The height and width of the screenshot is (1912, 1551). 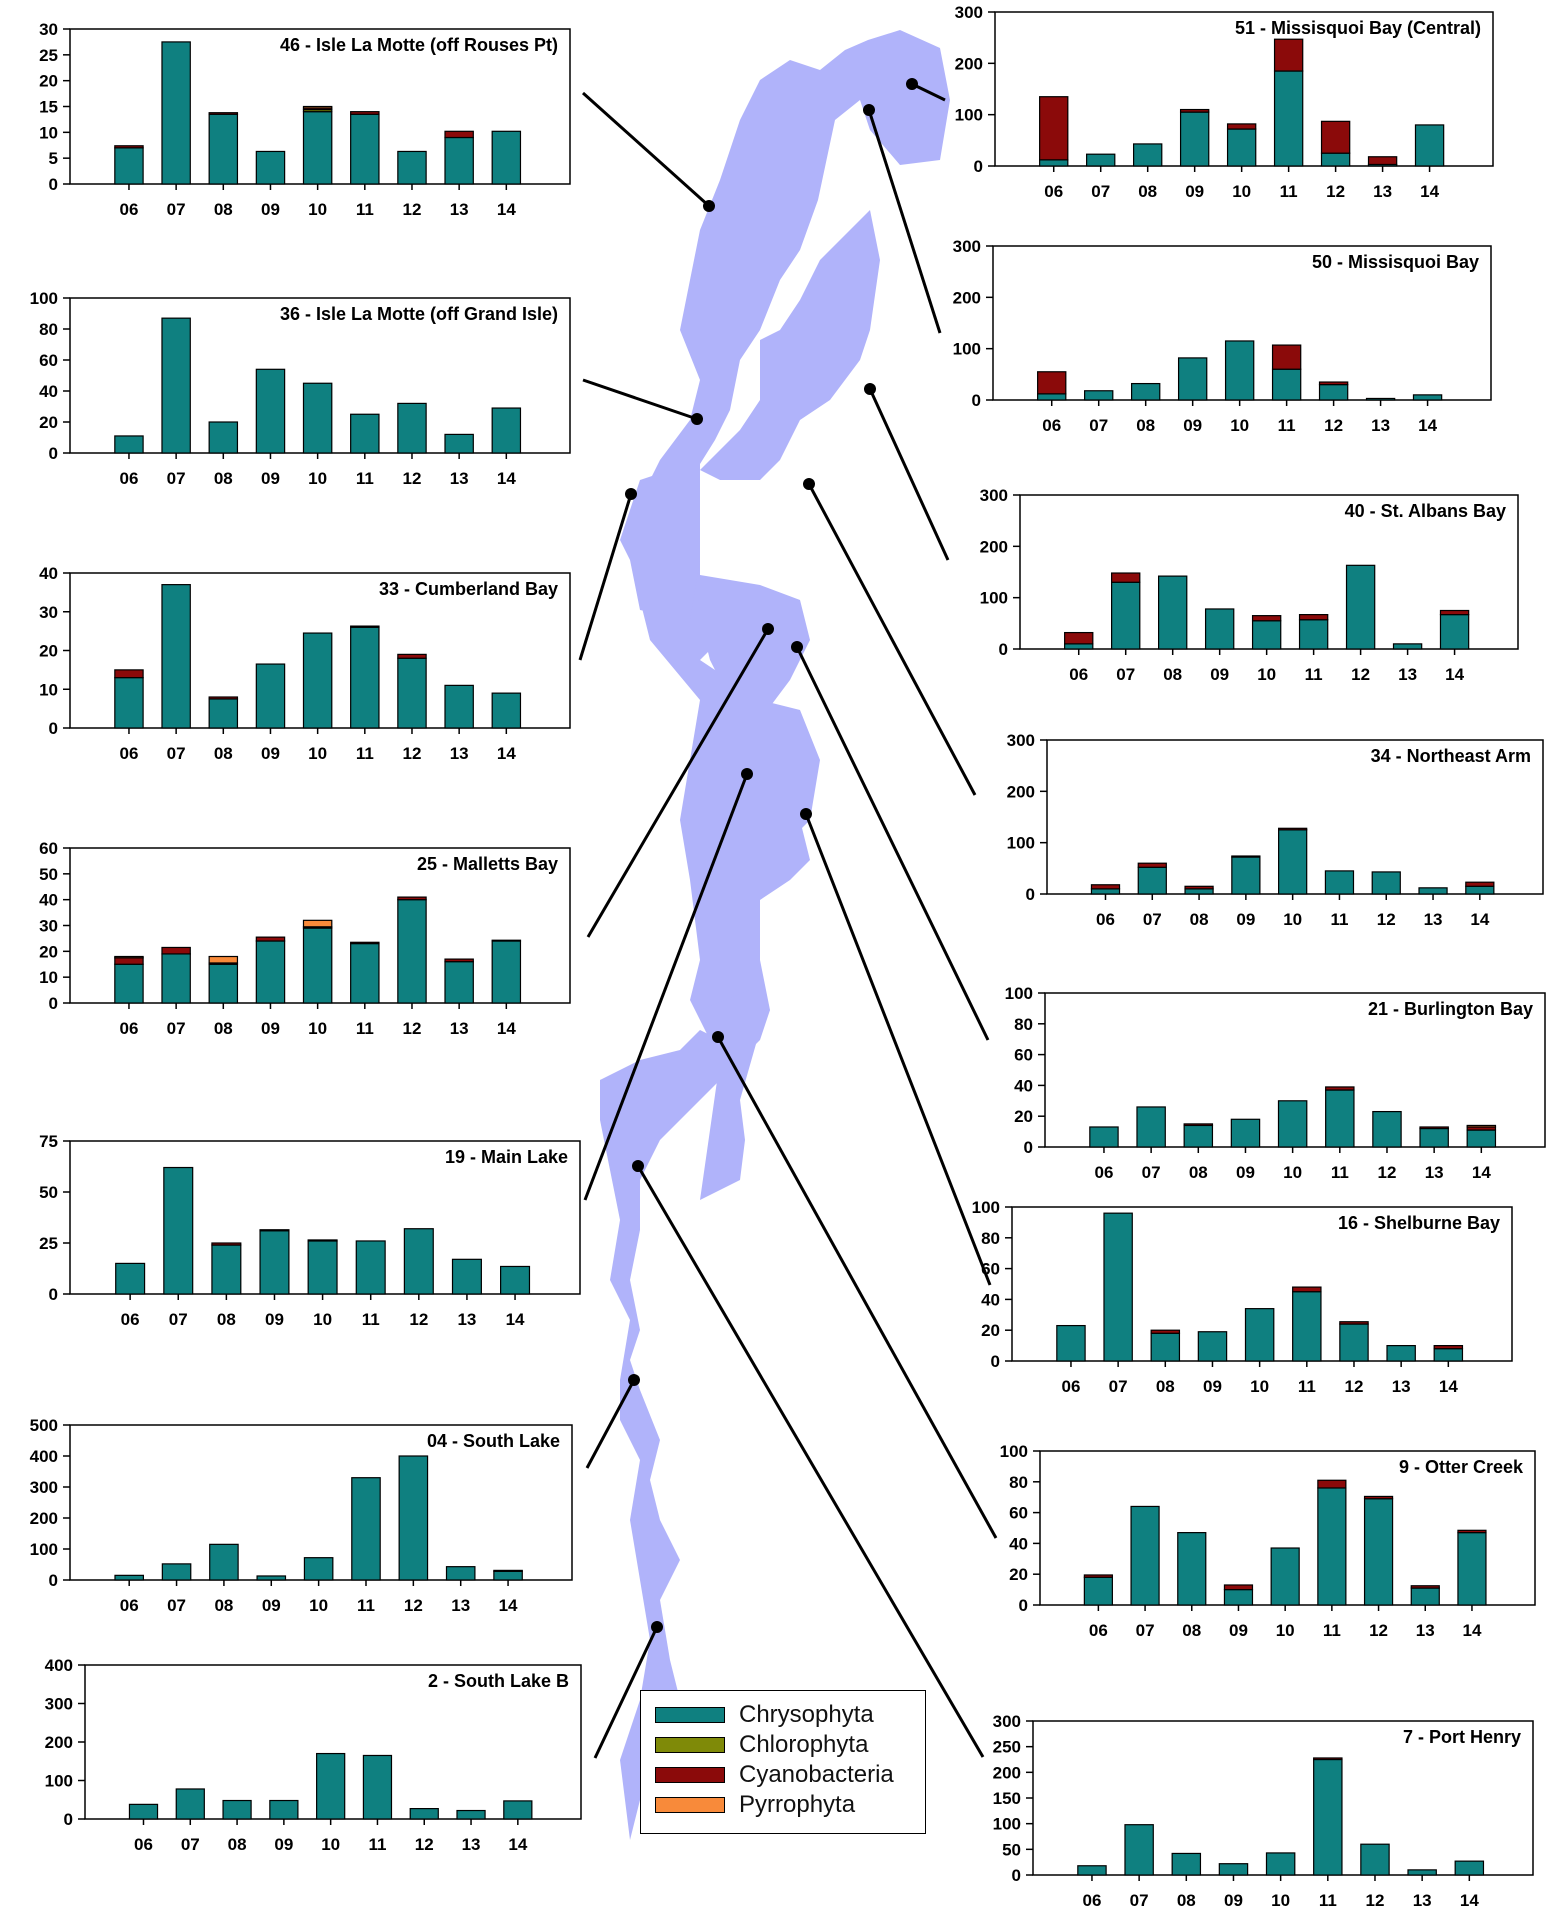 I want to click on legend-label-chrysophyta: Chrysophyta, so click(x=806, y=1714).